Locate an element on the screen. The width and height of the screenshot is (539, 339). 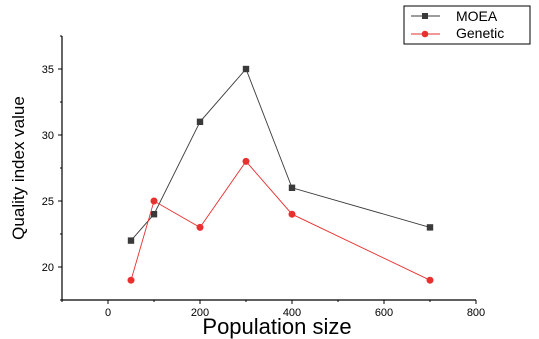
legend-marker-moea is located at coordinates (425, 16).